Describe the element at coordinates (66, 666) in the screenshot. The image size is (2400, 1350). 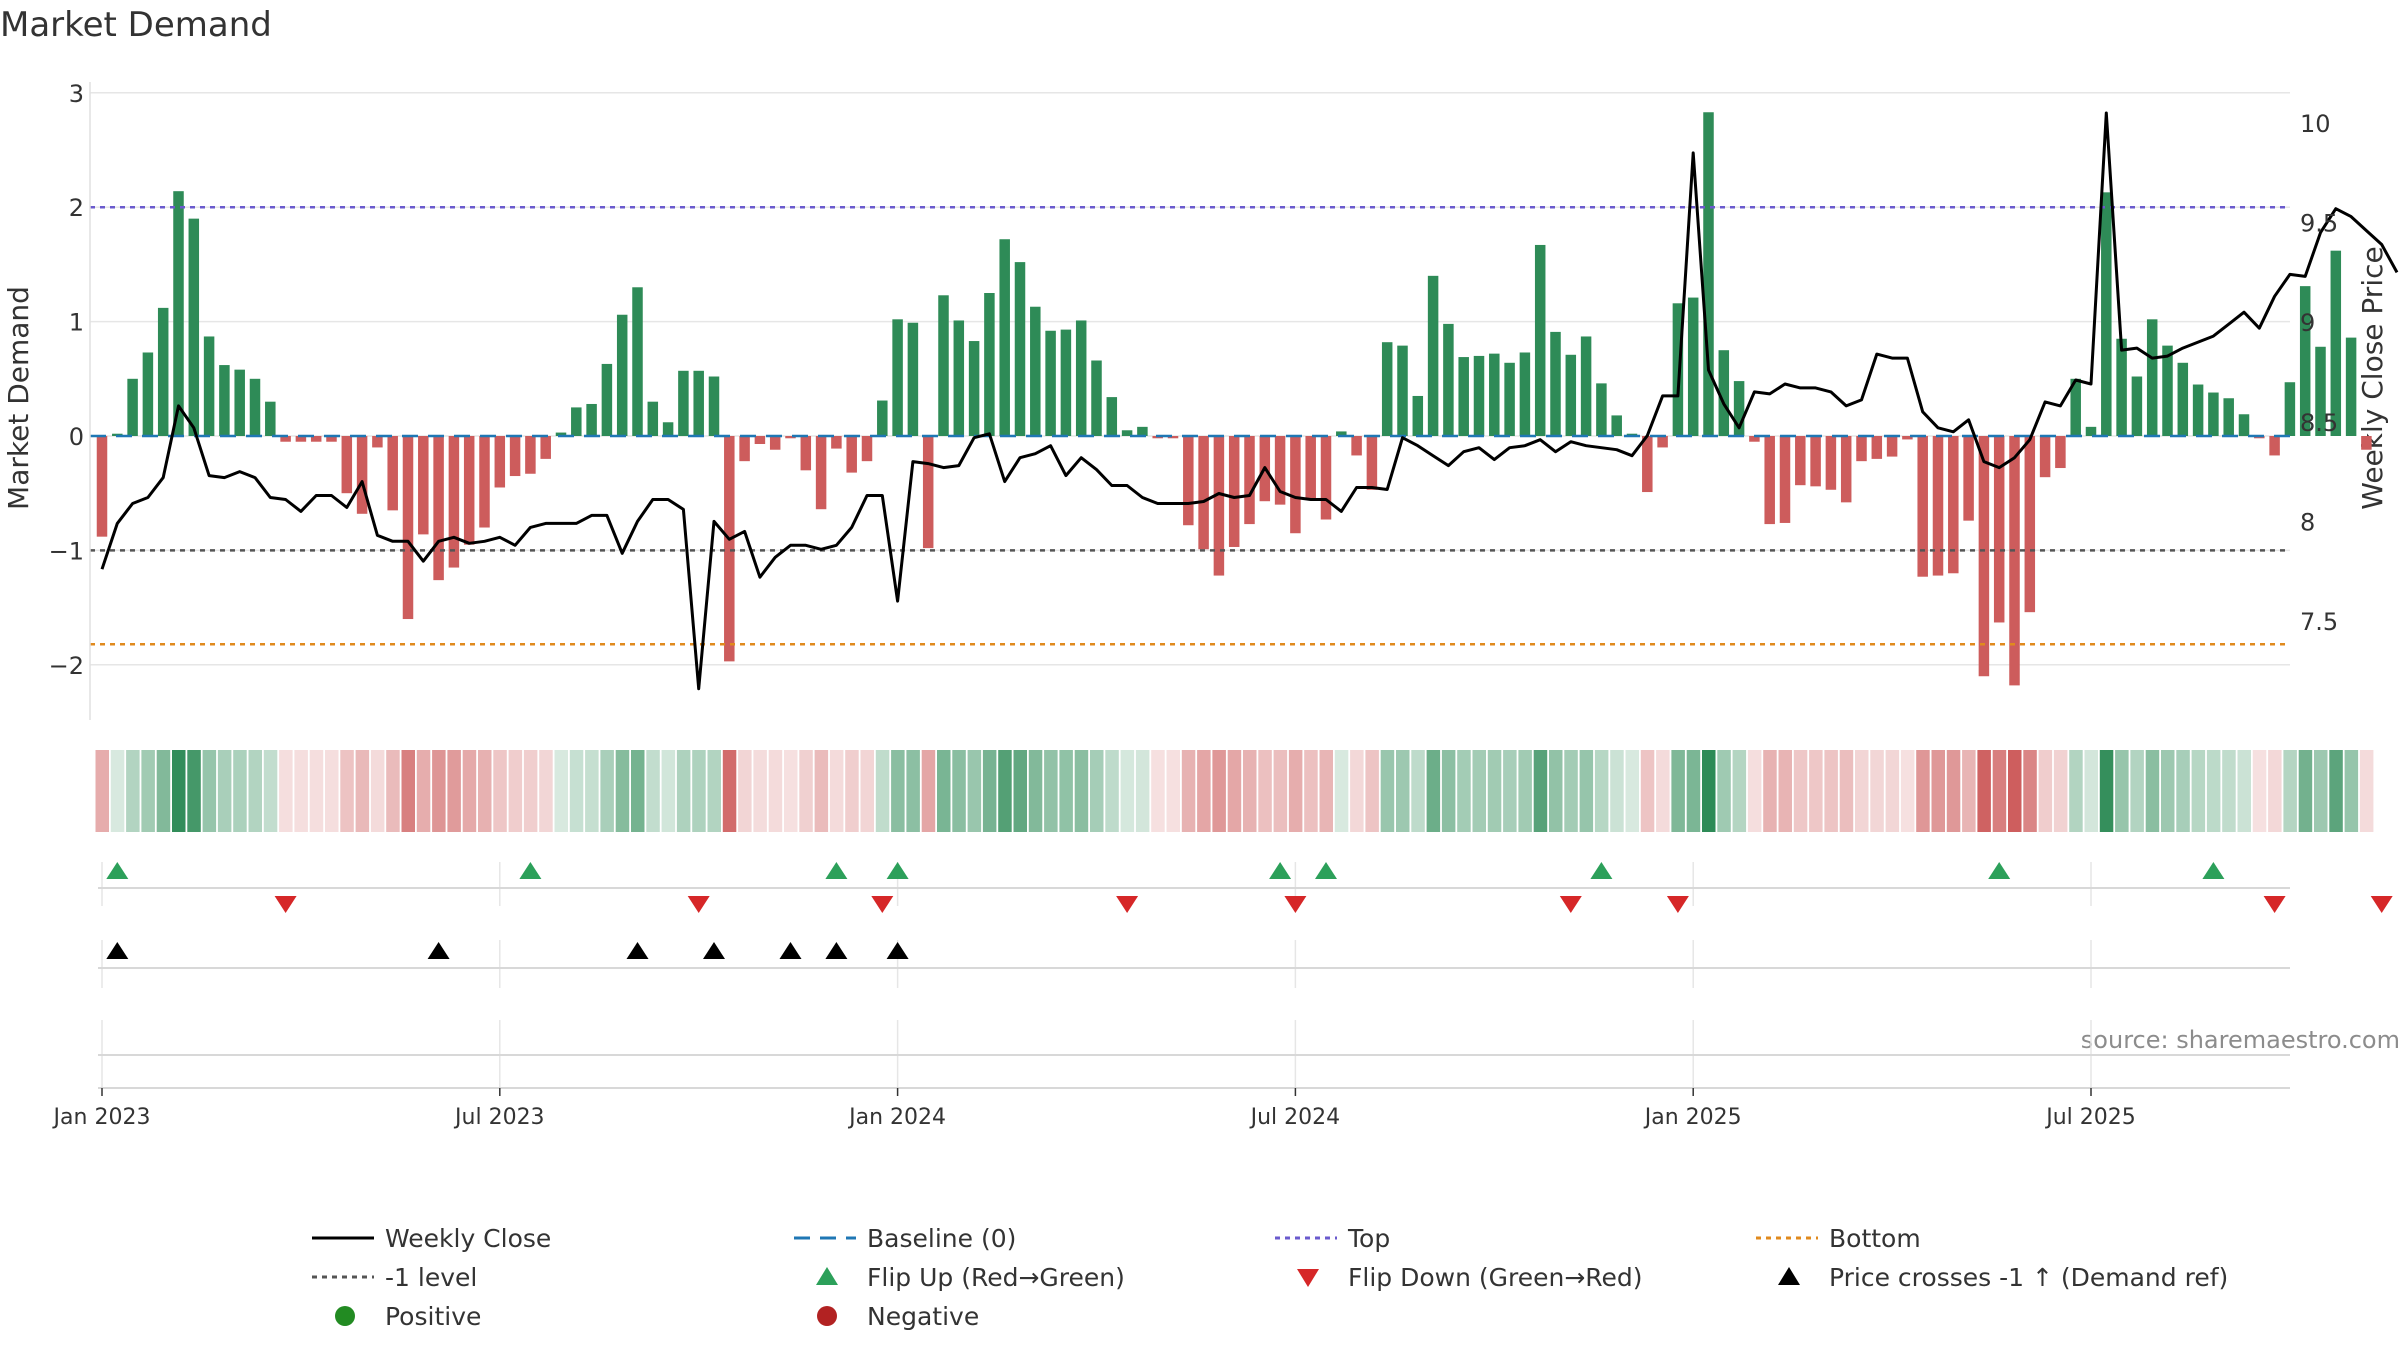
I see `y-tick-left: −2` at that location.